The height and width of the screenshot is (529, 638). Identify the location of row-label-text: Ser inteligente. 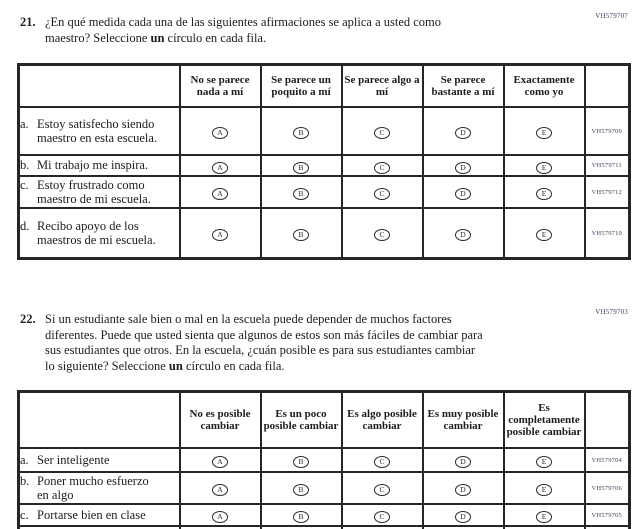
(73, 459).